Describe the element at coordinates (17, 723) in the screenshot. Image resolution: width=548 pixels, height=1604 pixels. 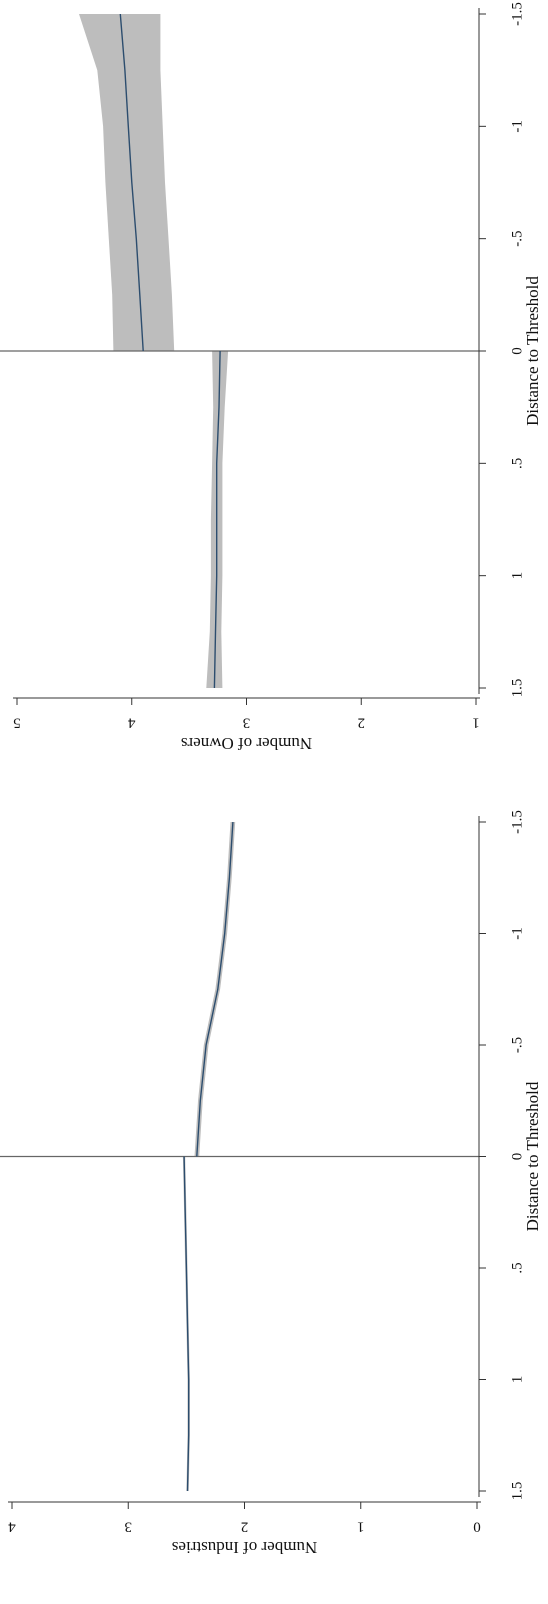
I see `y-tick-label: 5` at that location.